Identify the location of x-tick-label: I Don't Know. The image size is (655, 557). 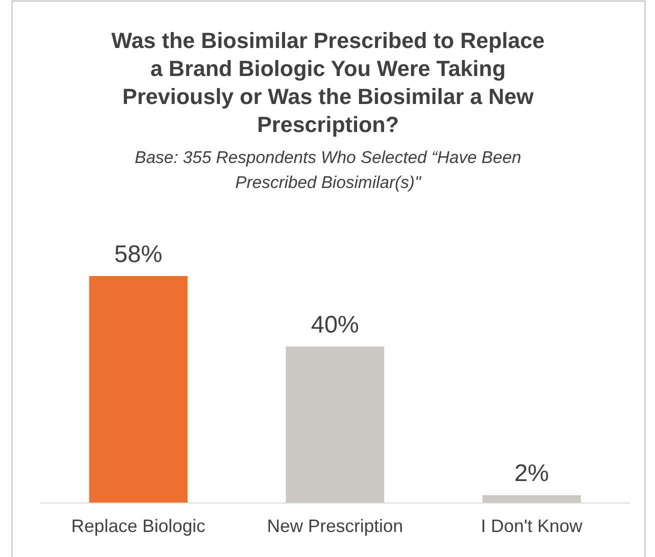
(532, 526).